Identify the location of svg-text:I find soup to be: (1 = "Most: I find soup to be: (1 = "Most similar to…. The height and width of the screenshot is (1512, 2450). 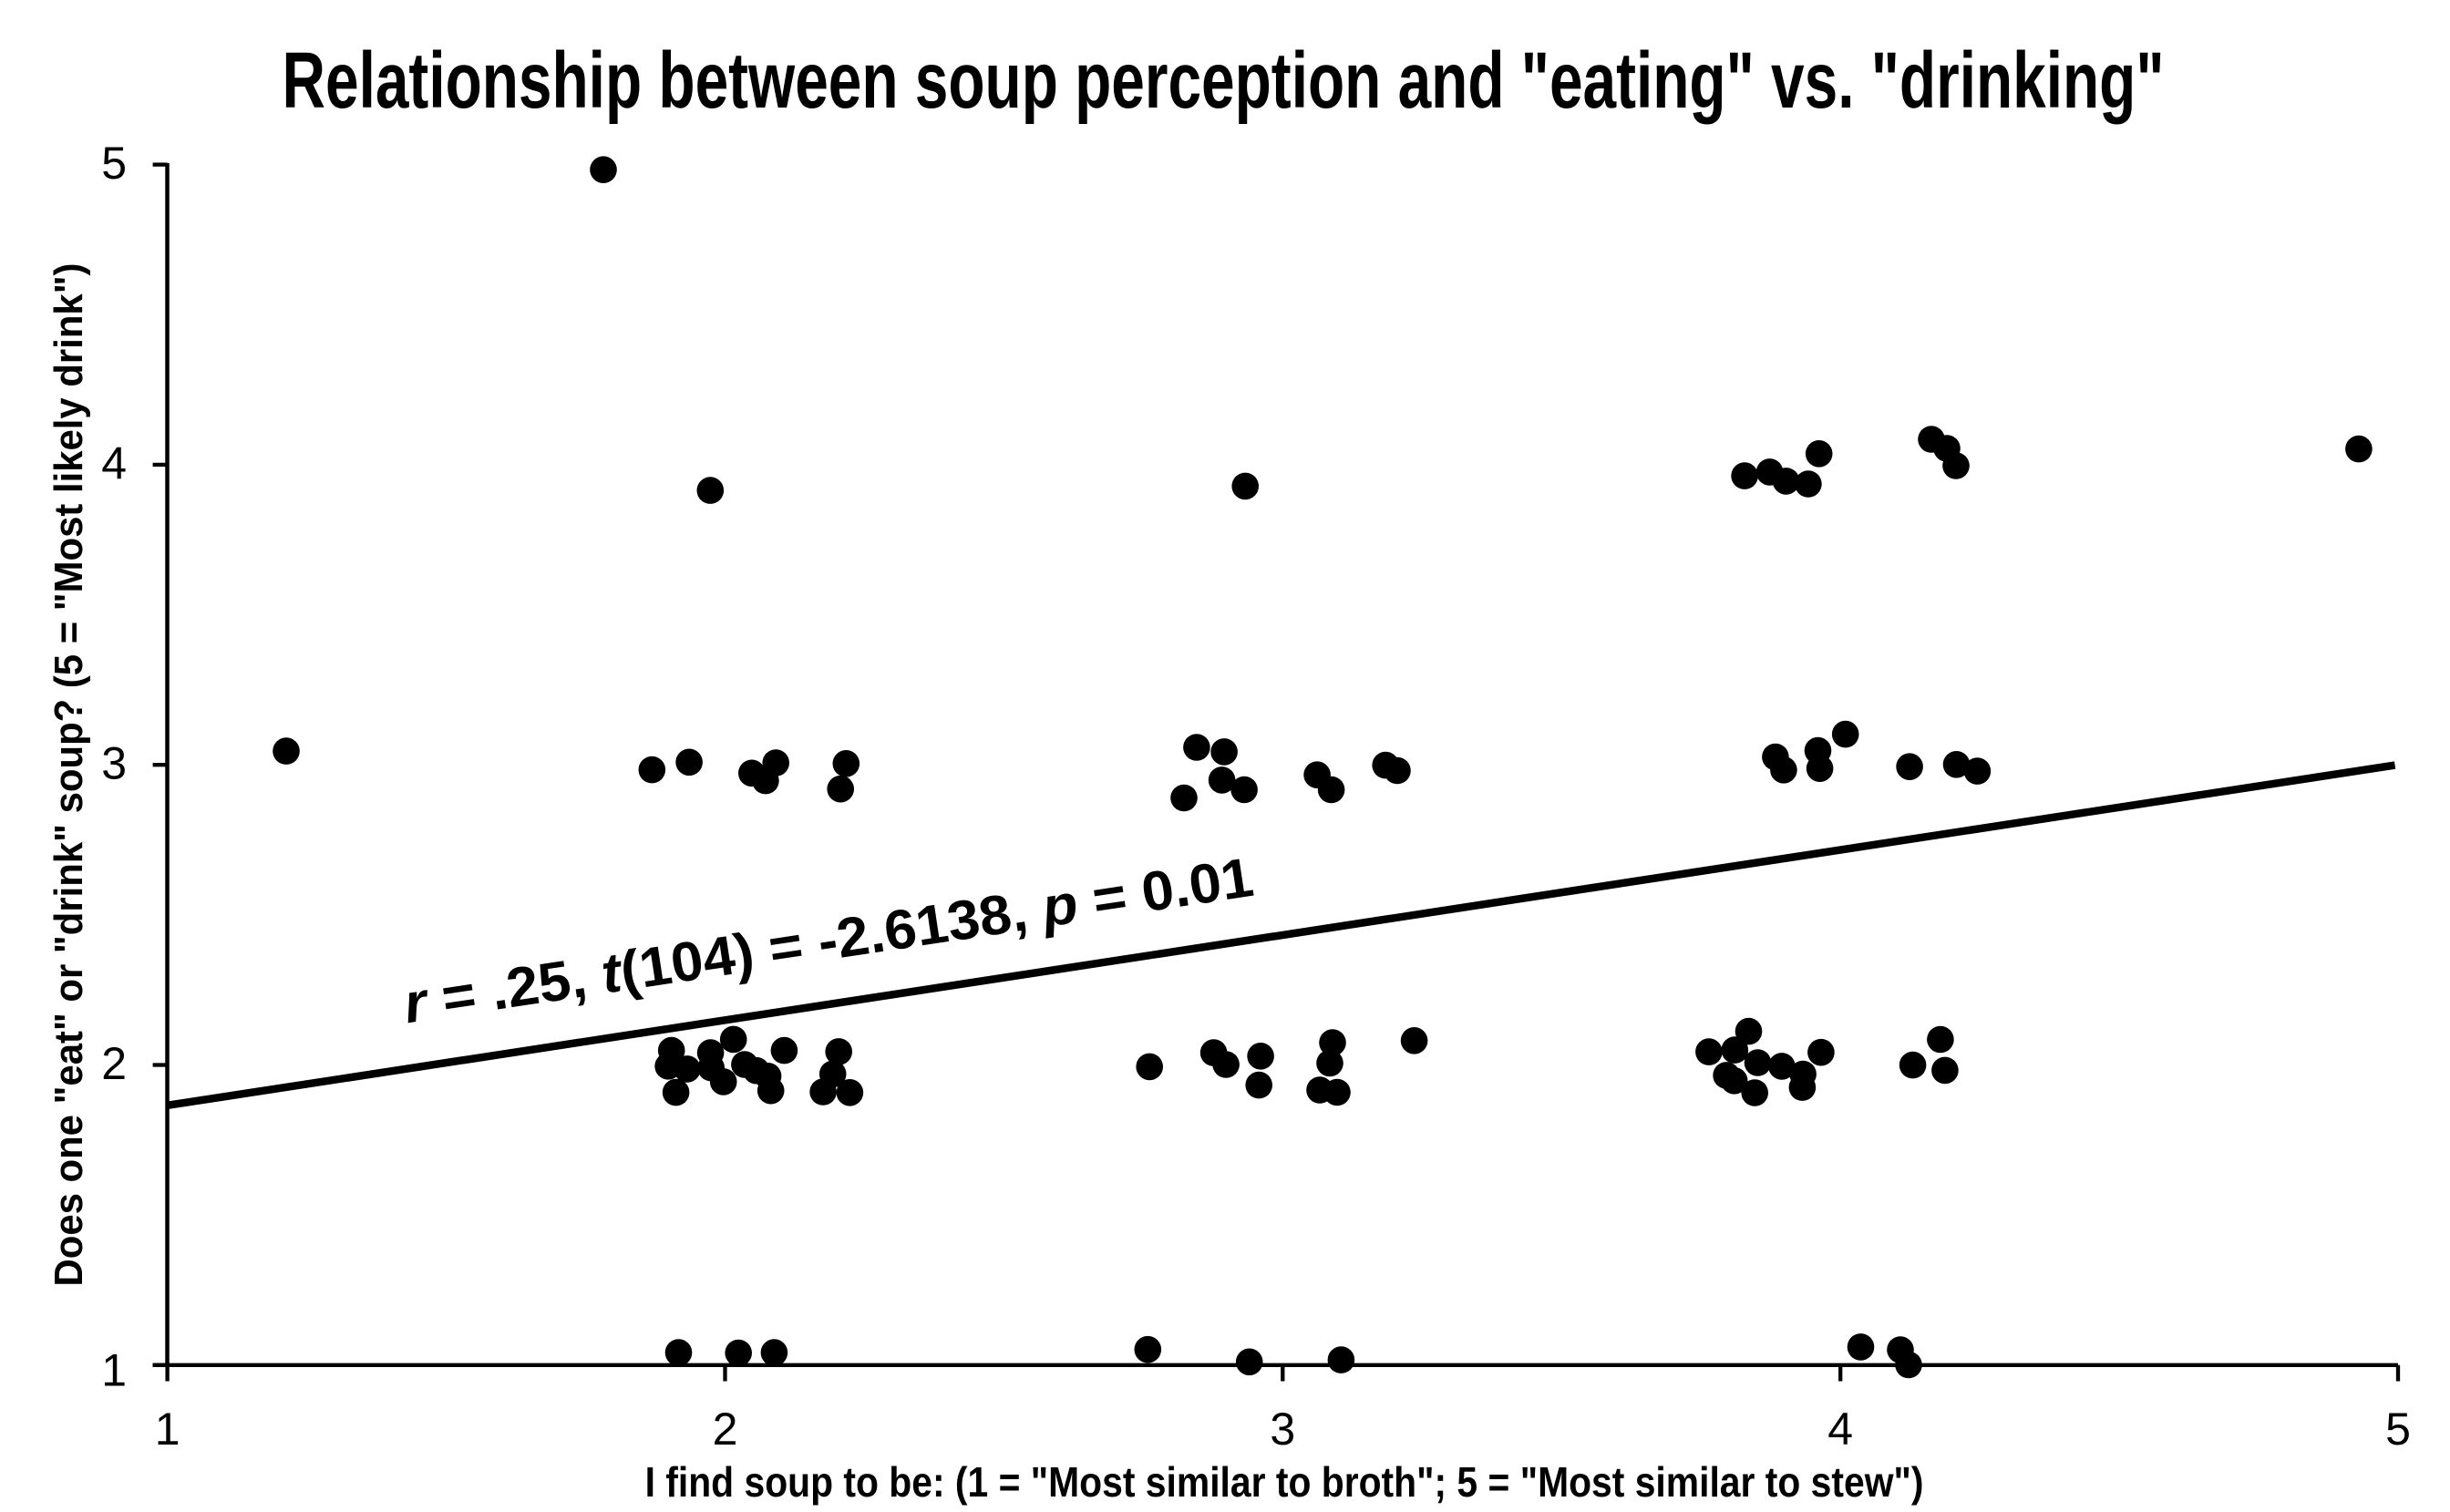
(1284, 1483).